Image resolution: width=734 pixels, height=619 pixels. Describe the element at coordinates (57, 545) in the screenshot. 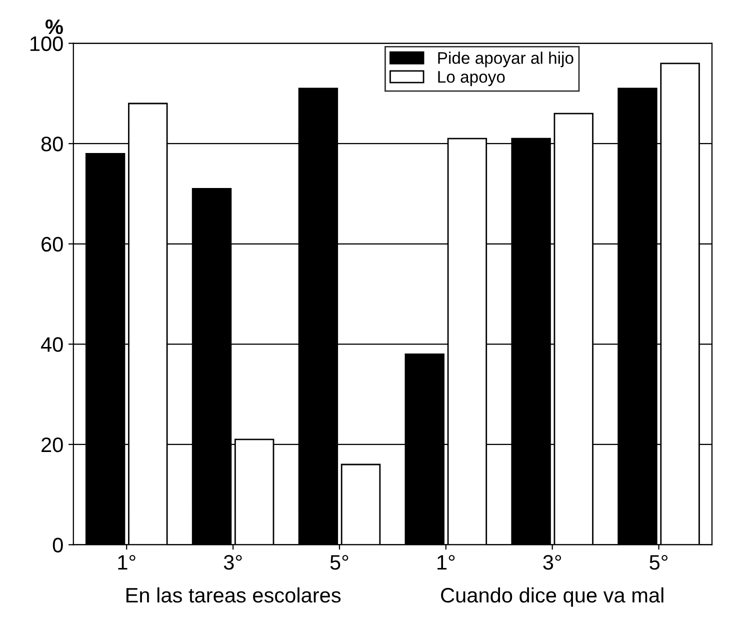

I see `y-tick-label: 0` at that location.